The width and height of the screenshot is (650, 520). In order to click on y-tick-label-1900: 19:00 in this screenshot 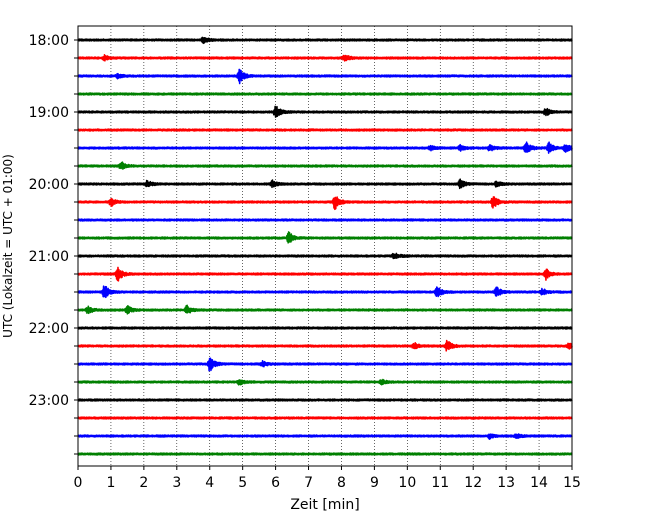, I will do `click(49, 113)`.